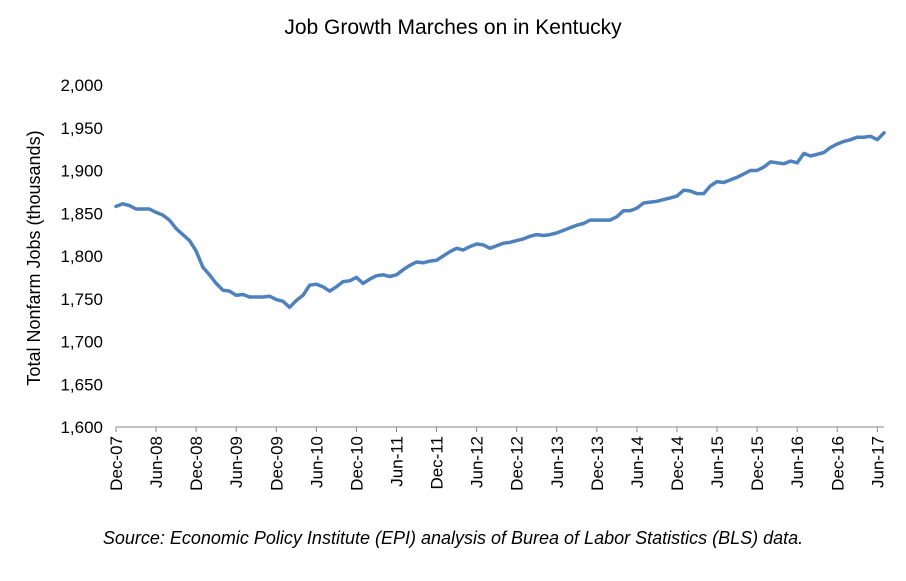  What do you see at coordinates (757, 463) in the screenshot?
I see `x-tick-label: Dec-15` at bounding box center [757, 463].